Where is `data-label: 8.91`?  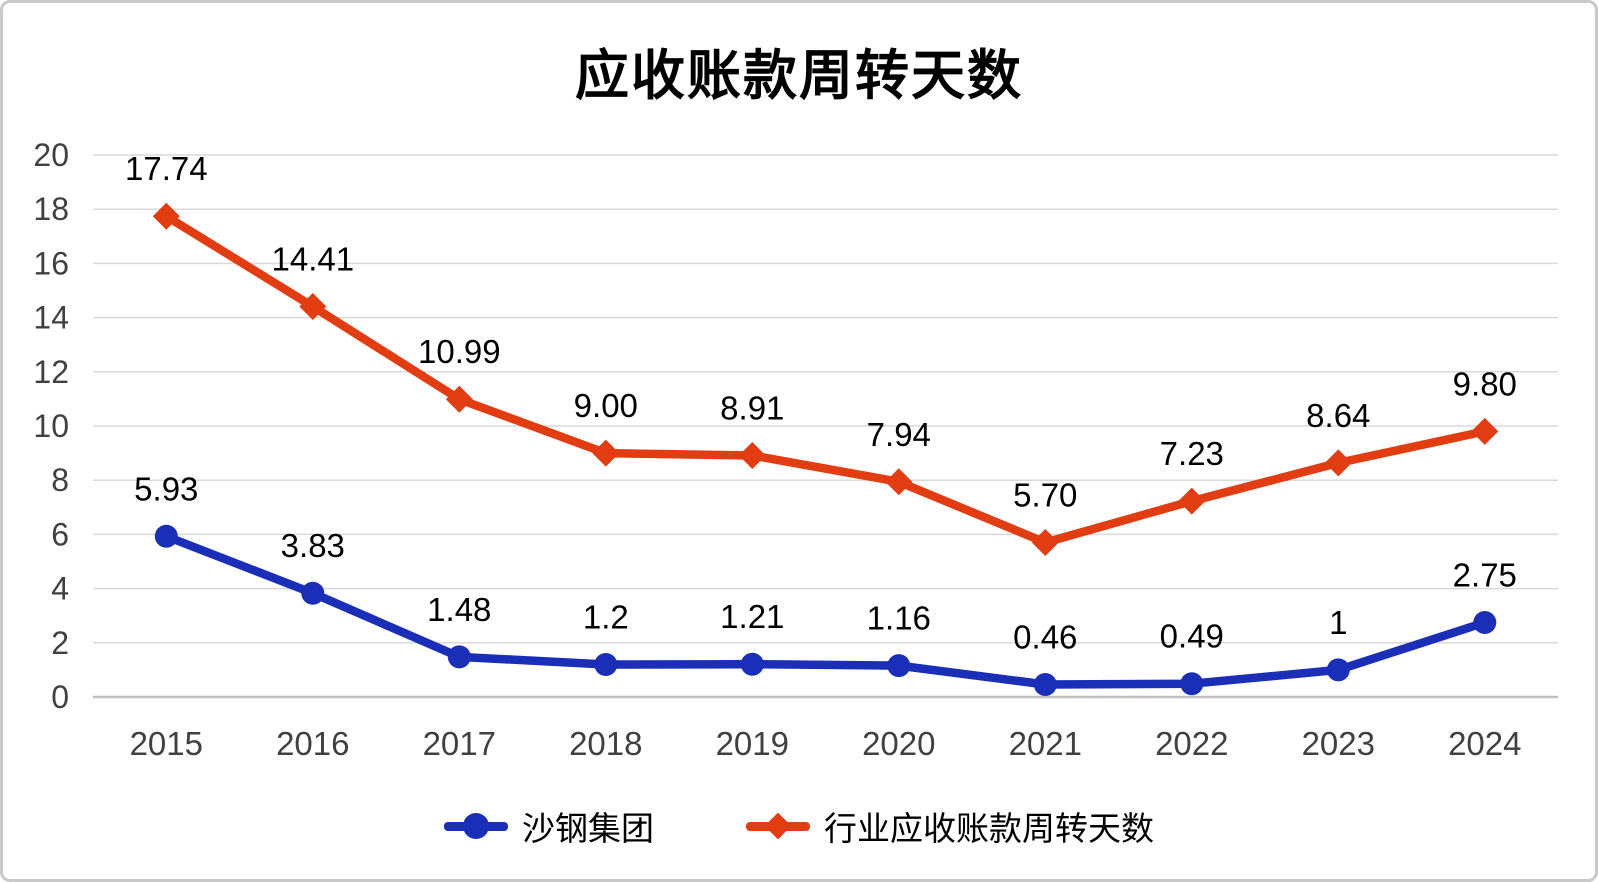
data-label: 8.91 is located at coordinates (752, 408).